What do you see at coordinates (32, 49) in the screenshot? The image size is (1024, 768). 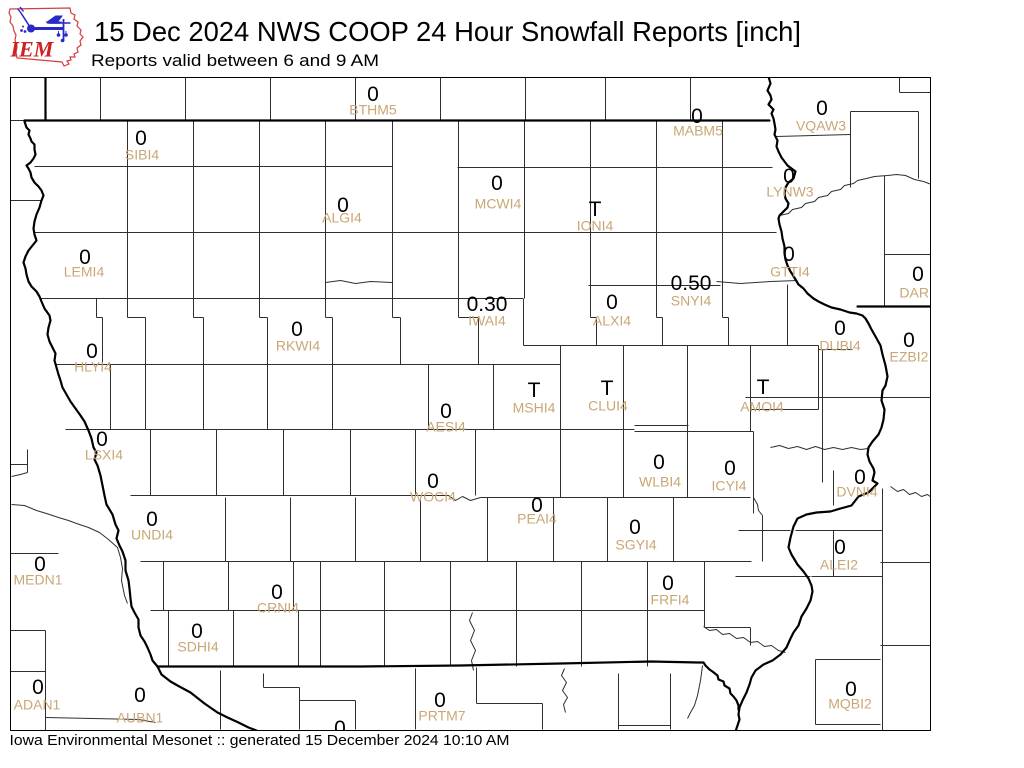 I see `svg-text: IEM` at bounding box center [32, 49].